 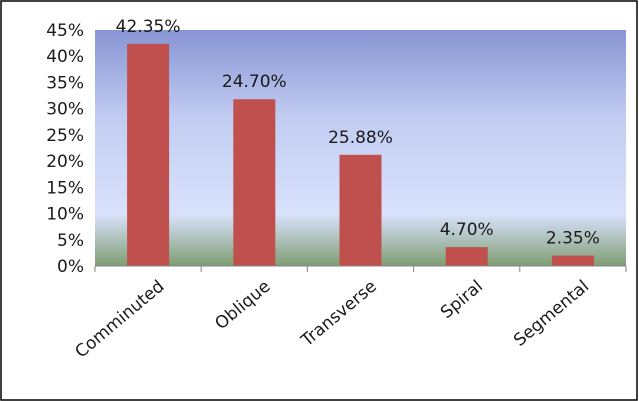 I want to click on y-tick-label: 15%, so click(x=65, y=188).